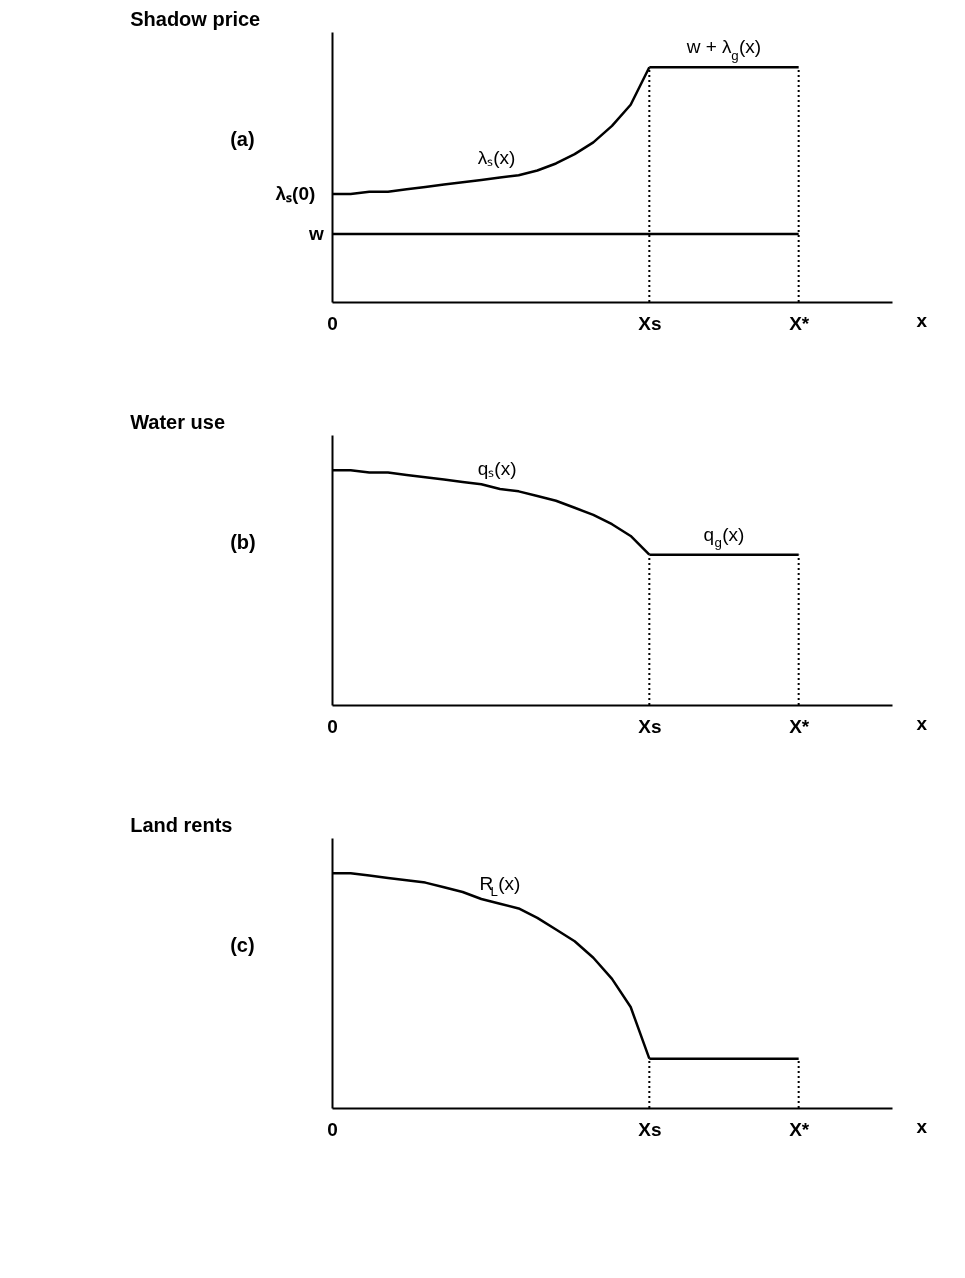 Image resolution: width=965 pixels, height=1278 pixels. What do you see at coordinates (496, 157) in the screenshot?
I see `series-label: λₛ(x)` at bounding box center [496, 157].